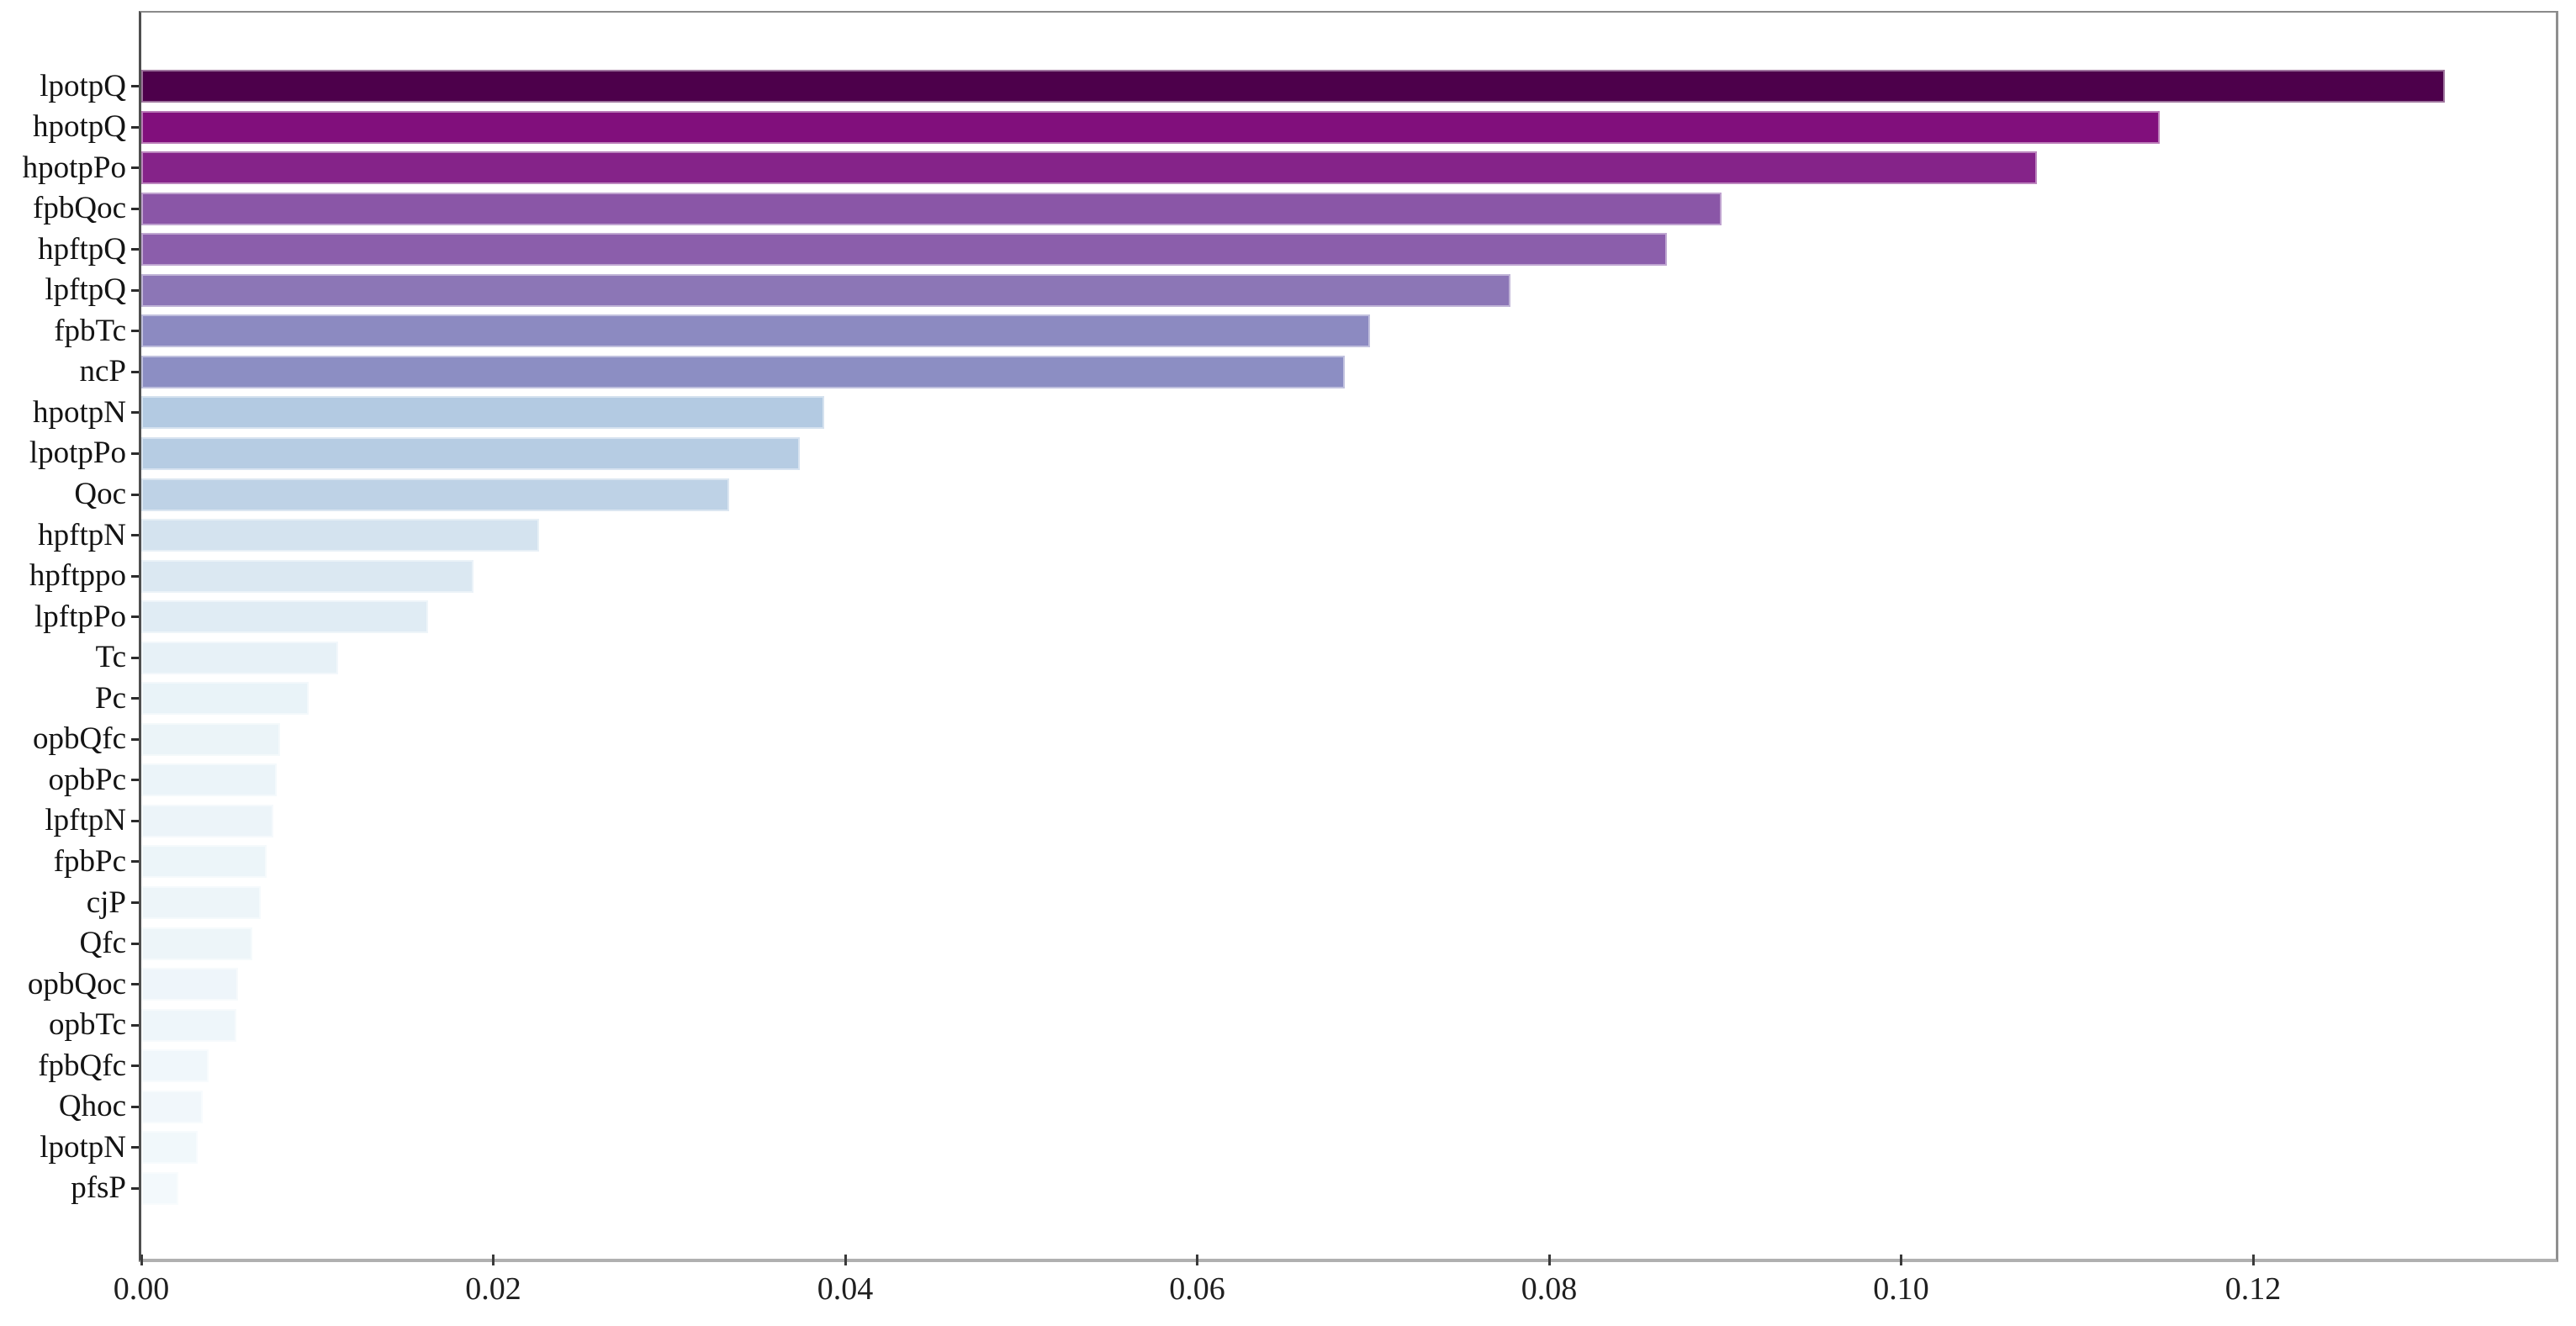 This screenshot has height=1326, width=2576. What do you see at coordinates (159, 1188) in the screenshot?
I see `bar-pfsP` at bounding box center [159, 1188].